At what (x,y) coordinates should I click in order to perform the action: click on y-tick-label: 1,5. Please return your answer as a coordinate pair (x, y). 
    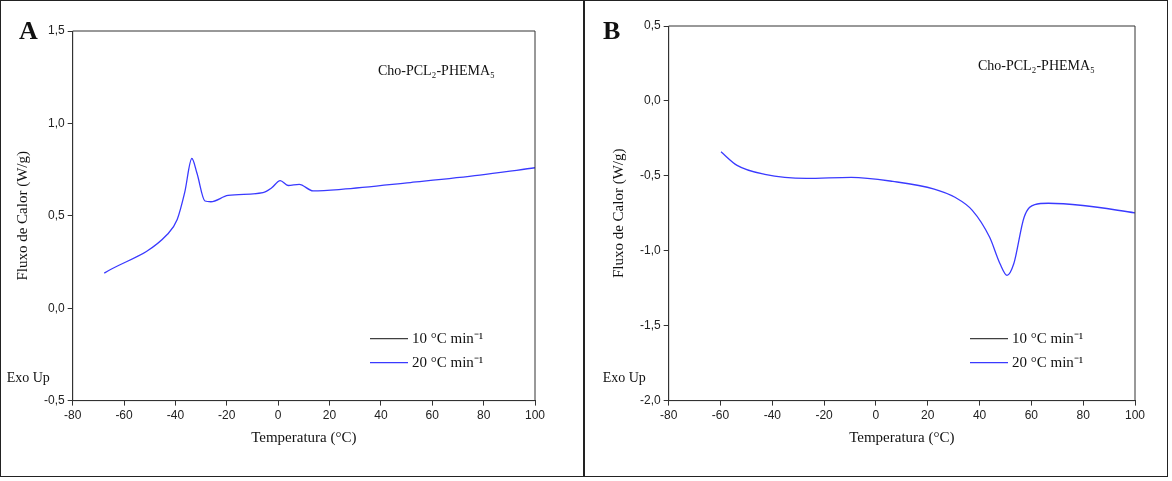
    Looking at the image, I should click on (56, 30).